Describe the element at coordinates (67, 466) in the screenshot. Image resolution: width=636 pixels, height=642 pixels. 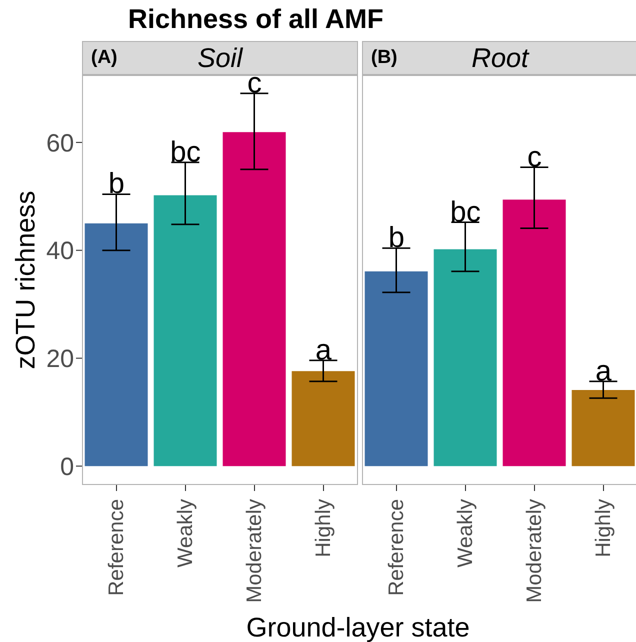
I see `y-tick-label: 0` at that location.